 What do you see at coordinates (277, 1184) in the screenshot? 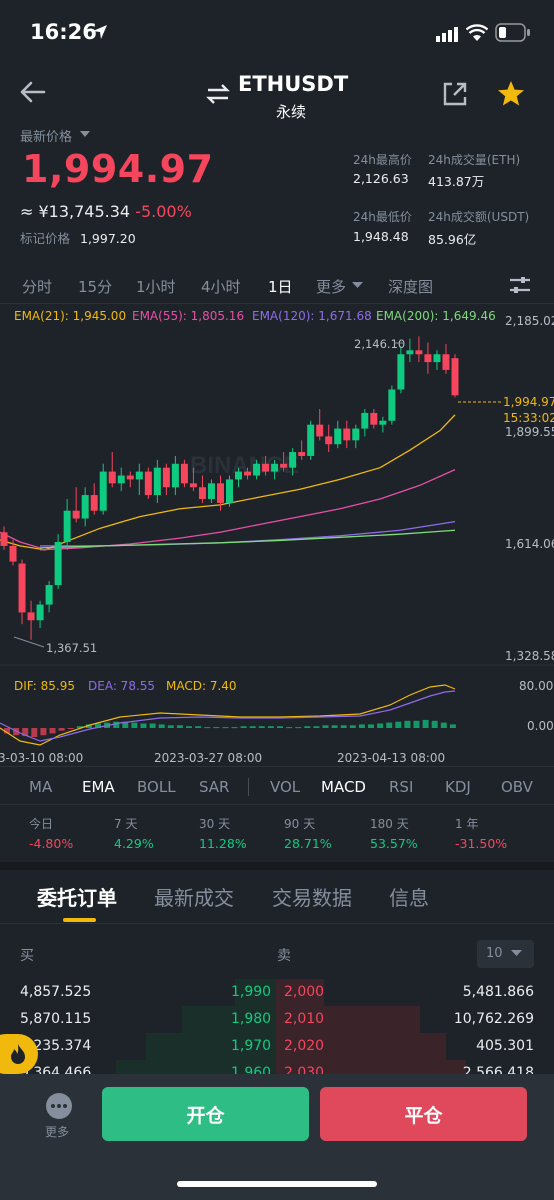
I see `home-indicator` at bounding box center [277, 1184].